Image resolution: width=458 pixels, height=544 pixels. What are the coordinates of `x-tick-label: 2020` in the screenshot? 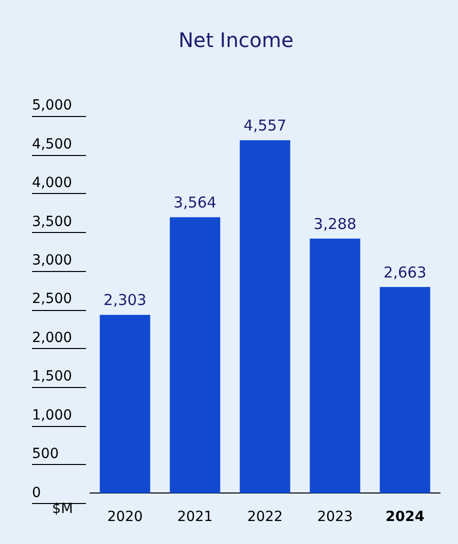 It's located at (125, 517).